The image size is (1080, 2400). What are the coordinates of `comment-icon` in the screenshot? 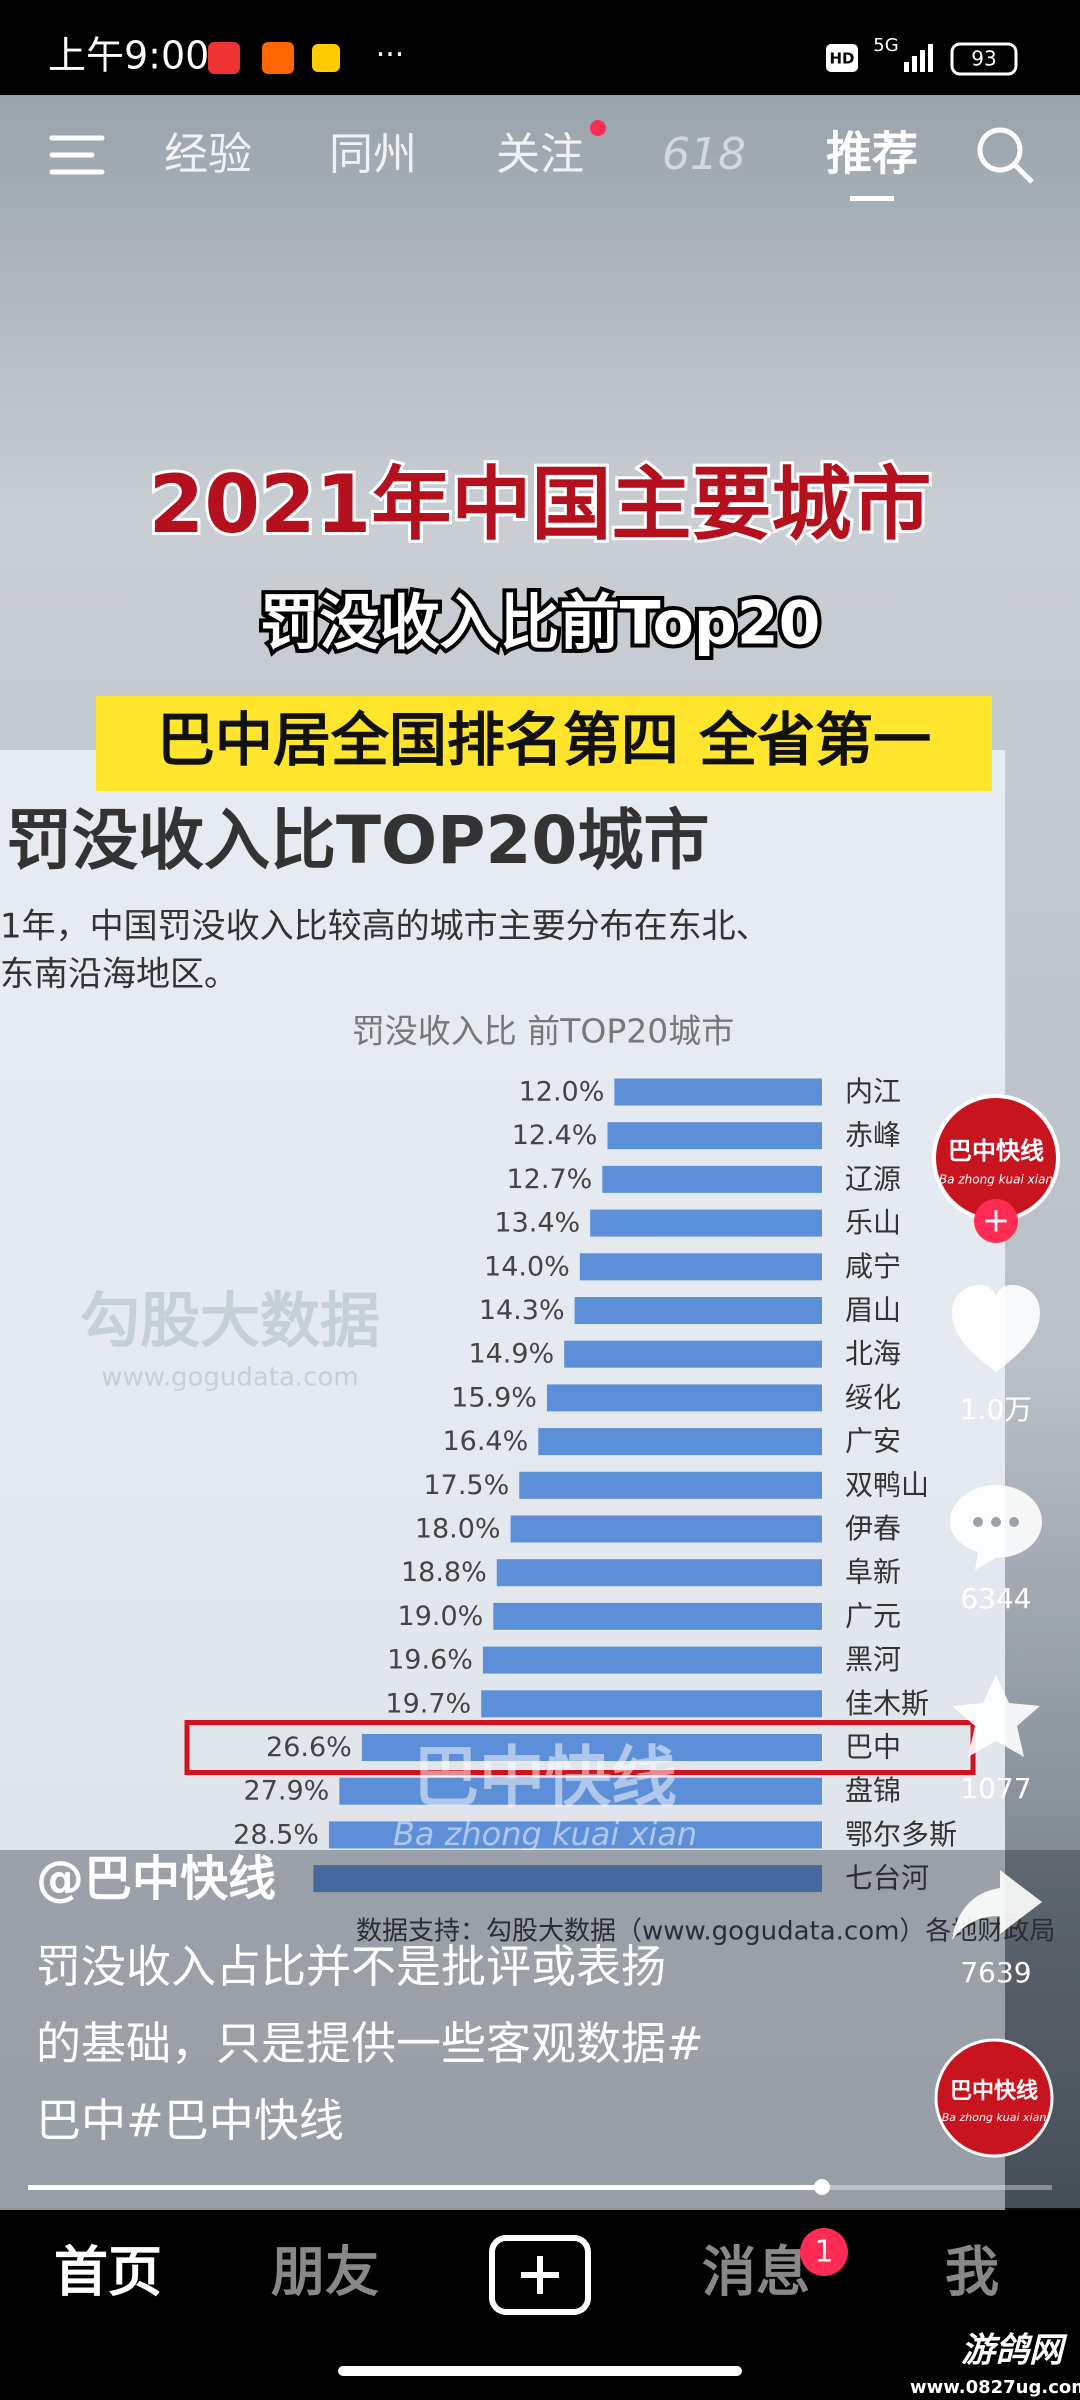 It's located at (996, 1527).